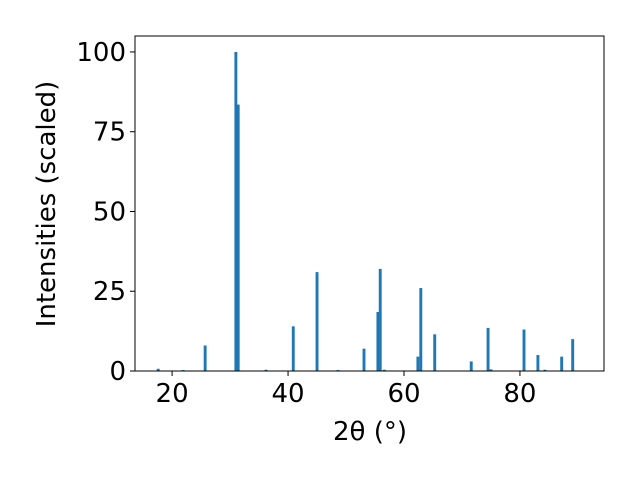  I want to click on y-tick-label: 0, so click(117, 372).